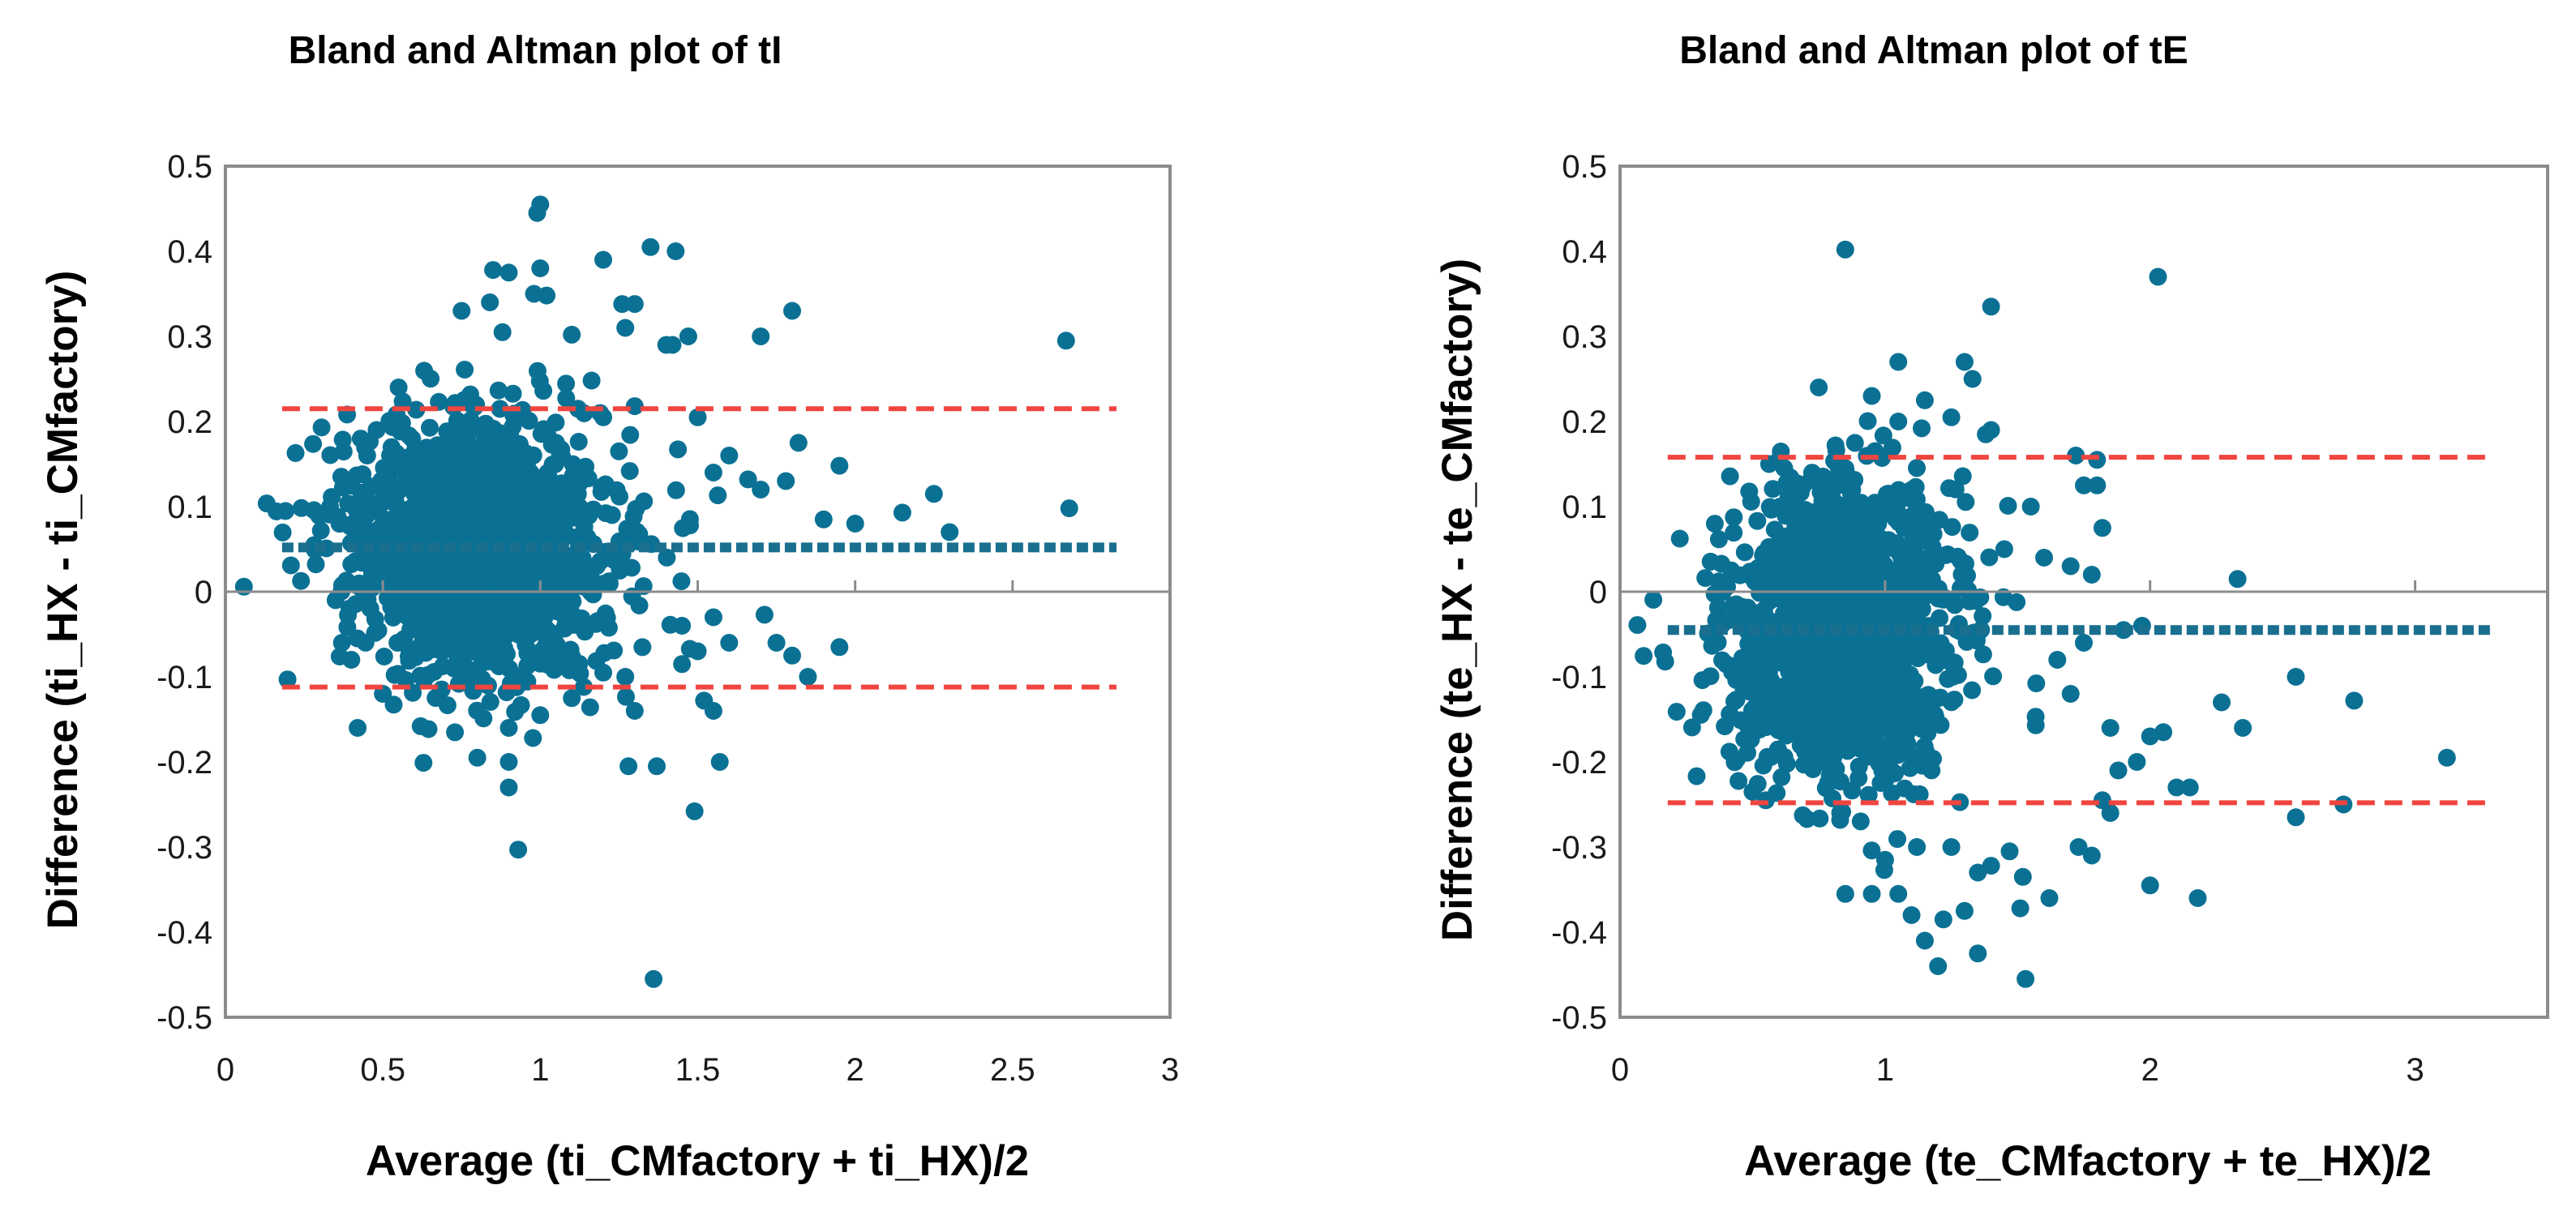 Image resolution: width=2576 pixels, height=1228 pixels. I want to click on chart-left-x-tick-label: 2, so click(855, 1070).